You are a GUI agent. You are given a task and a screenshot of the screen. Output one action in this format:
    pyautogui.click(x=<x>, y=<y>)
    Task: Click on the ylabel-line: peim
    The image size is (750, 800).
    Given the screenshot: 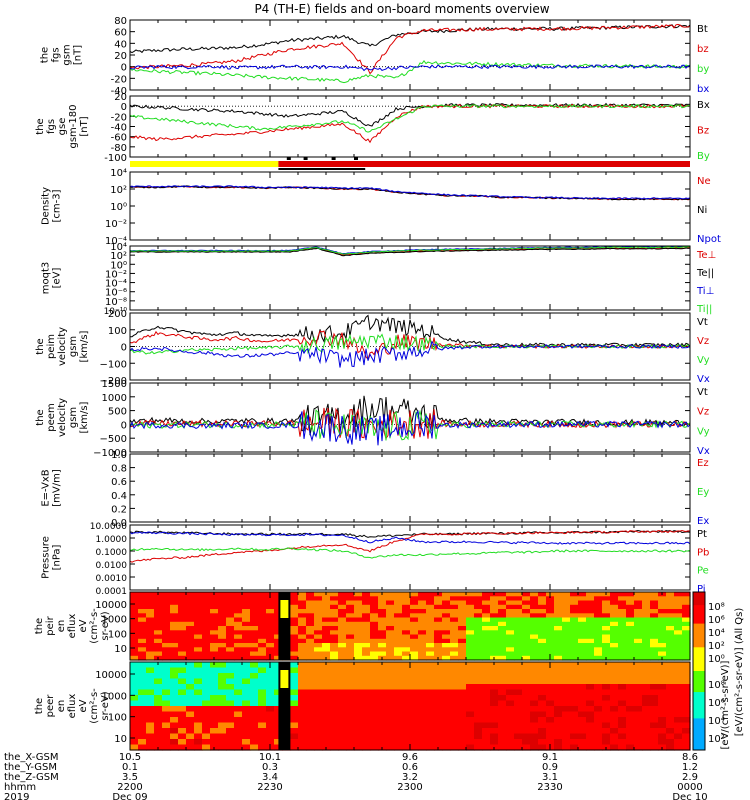 What is the action you would take?
    pyautogui.click(x=51, y=346)
    